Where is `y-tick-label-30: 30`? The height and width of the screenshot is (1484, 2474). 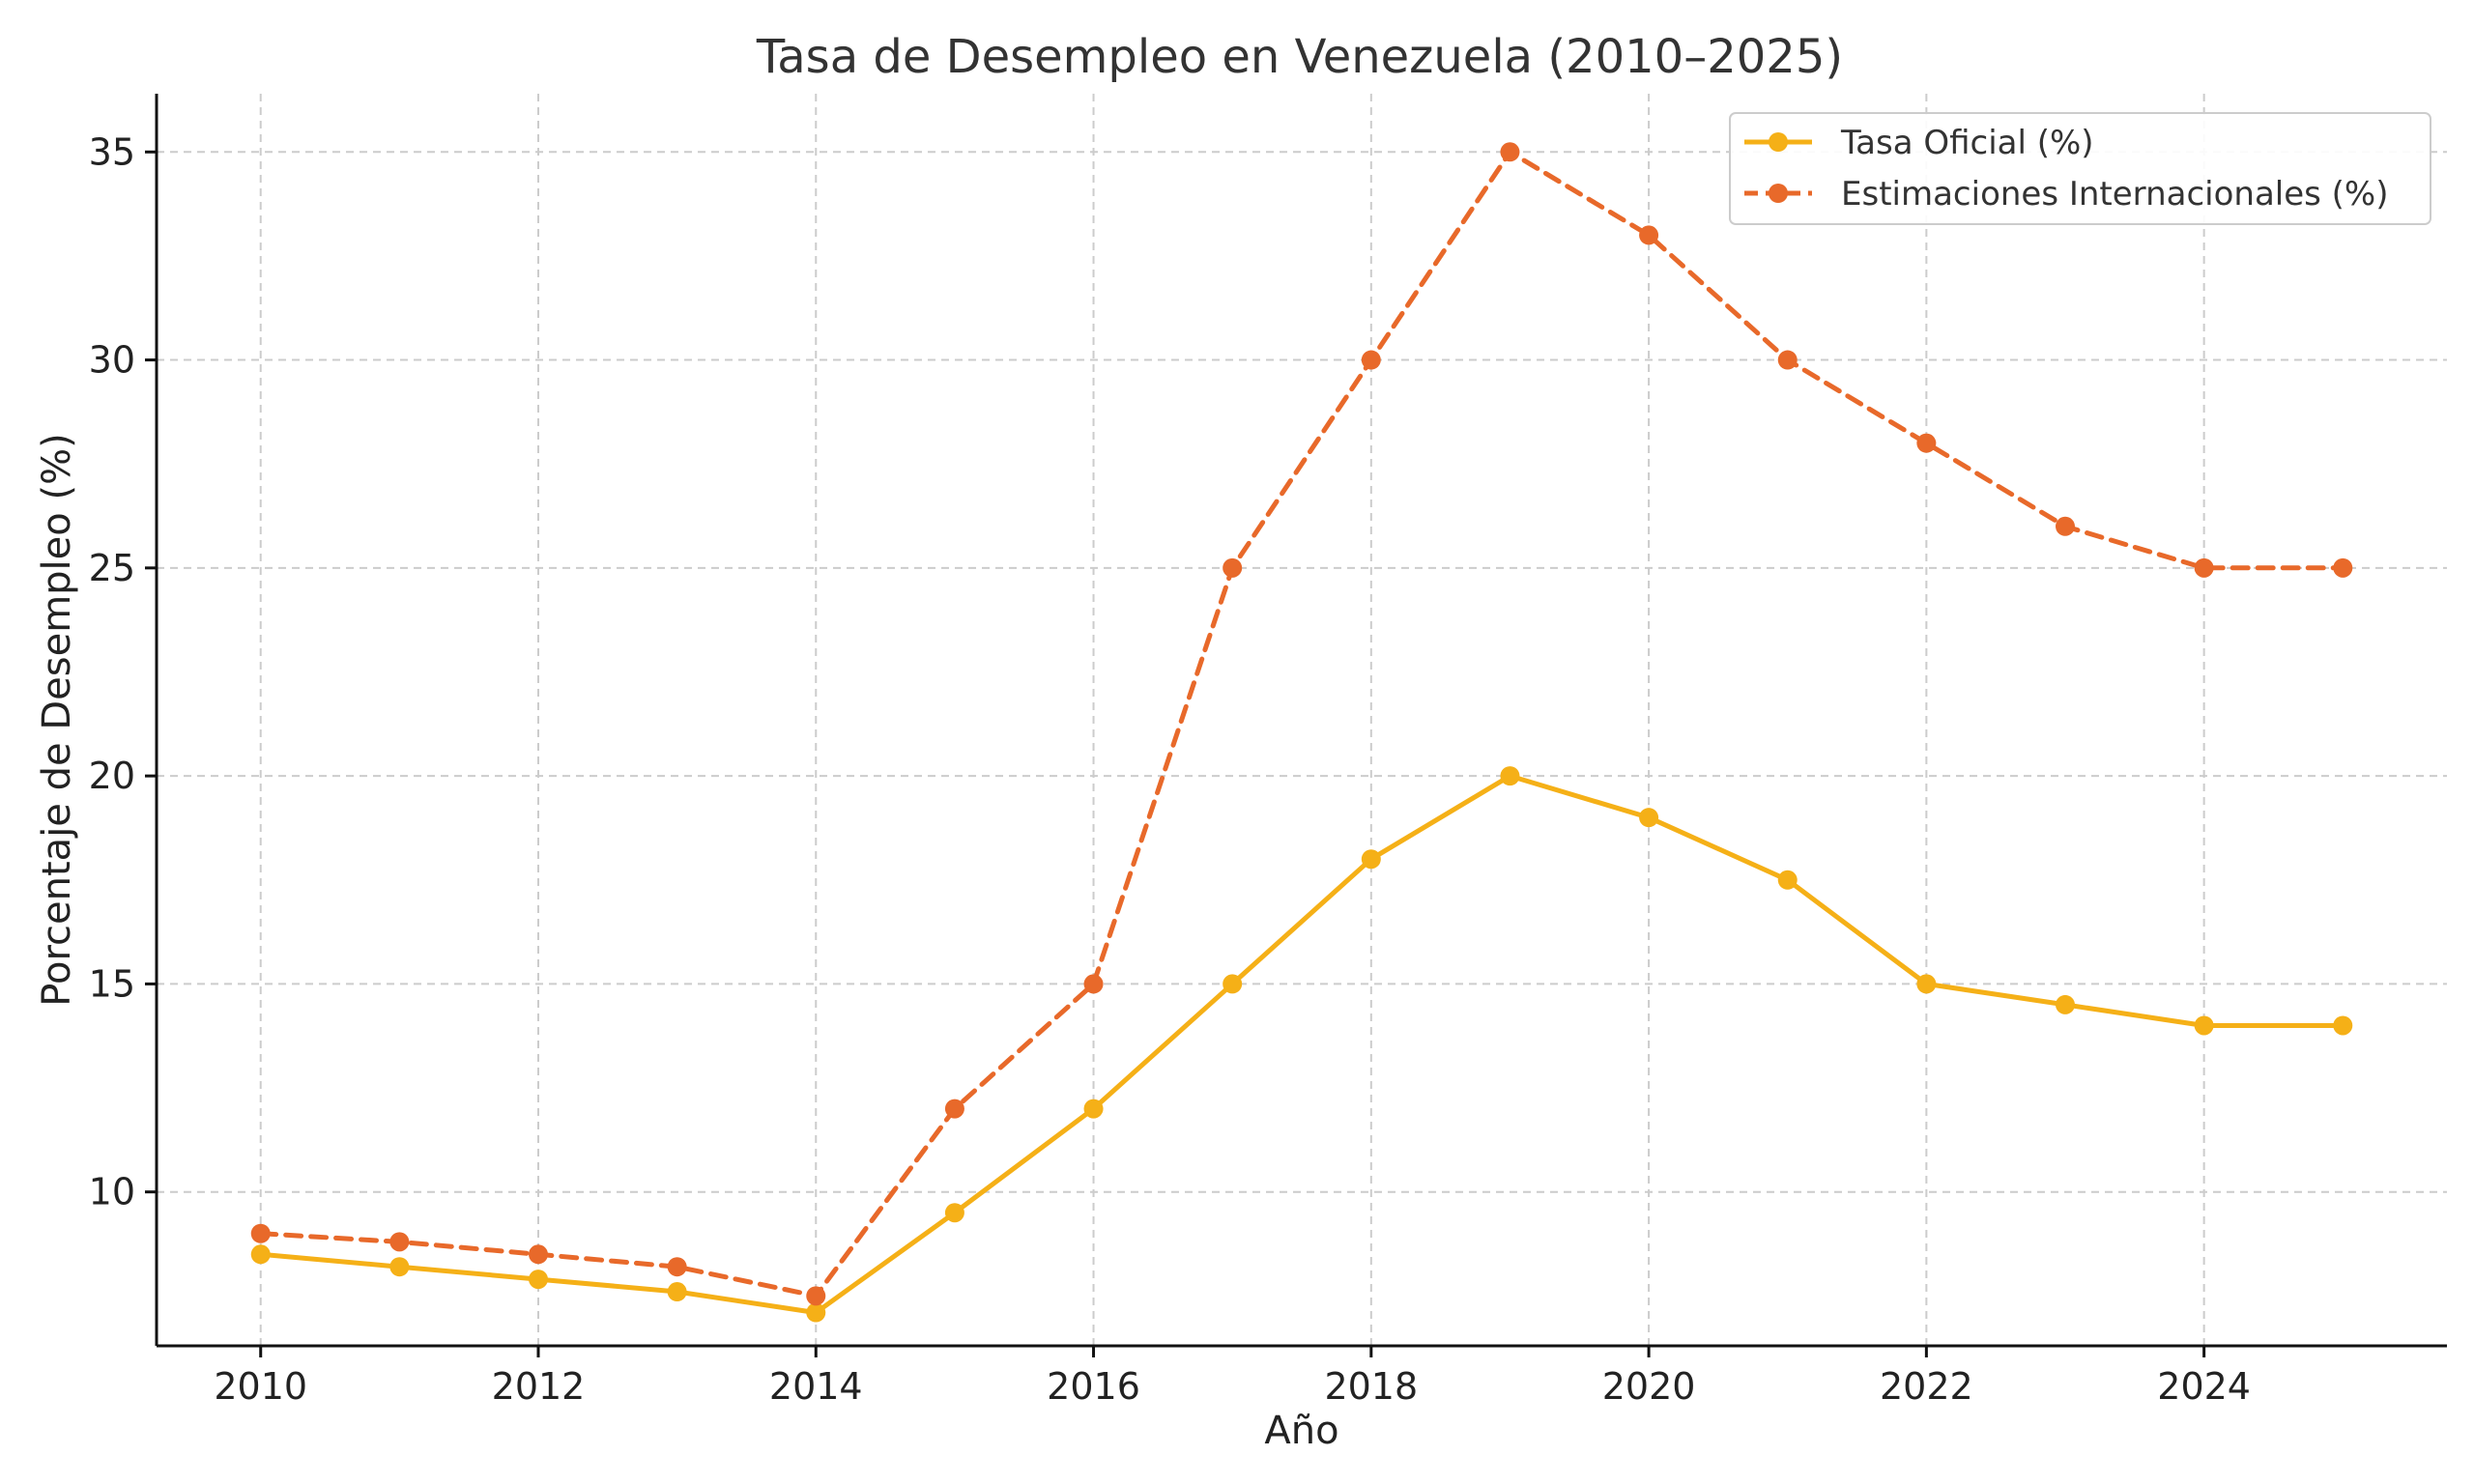 y-tick-label-30: 30 is located at coordinates (112, 361).